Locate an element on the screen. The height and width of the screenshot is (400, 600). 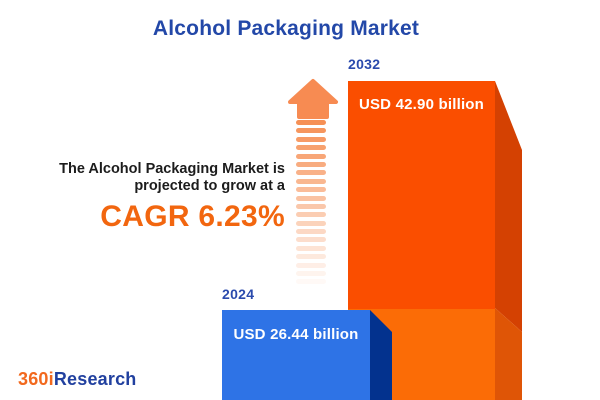
year-label-2024: 2024 is located at coordinates (238, 294).